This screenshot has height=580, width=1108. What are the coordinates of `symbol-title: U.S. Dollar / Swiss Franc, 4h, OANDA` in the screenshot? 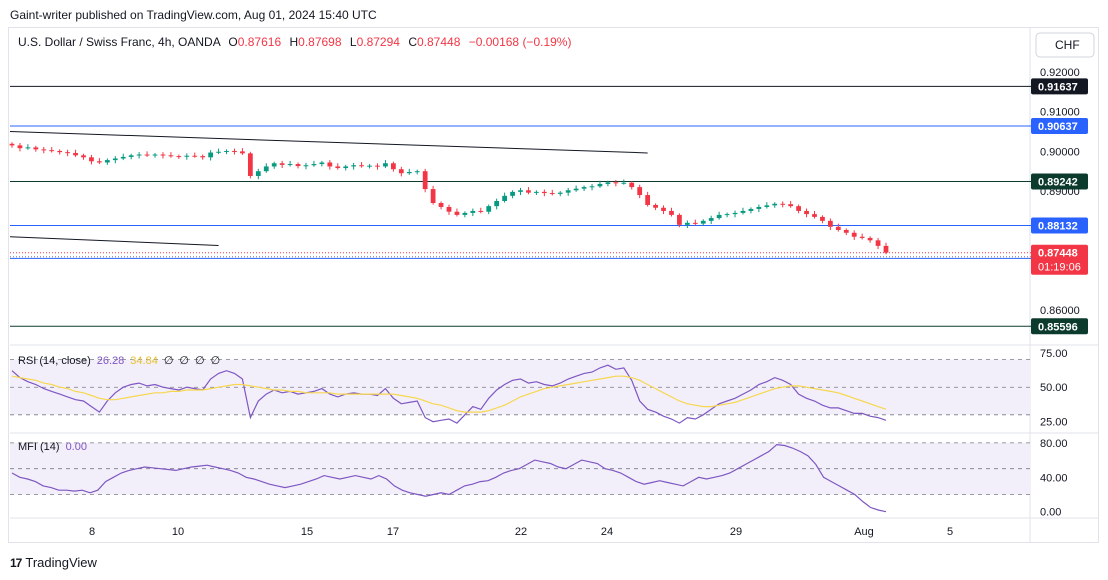 It's located at (119, 42).